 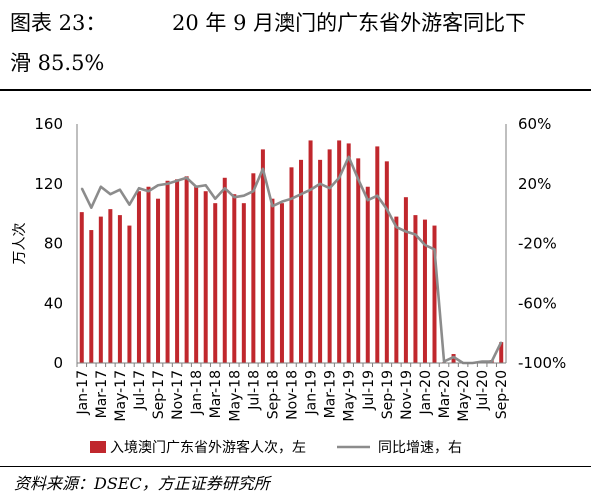 What do you see at coordinates (534, 184) in the screenshot?
I see `y2-tick-label: 20%` at bounding box center [534, 184].